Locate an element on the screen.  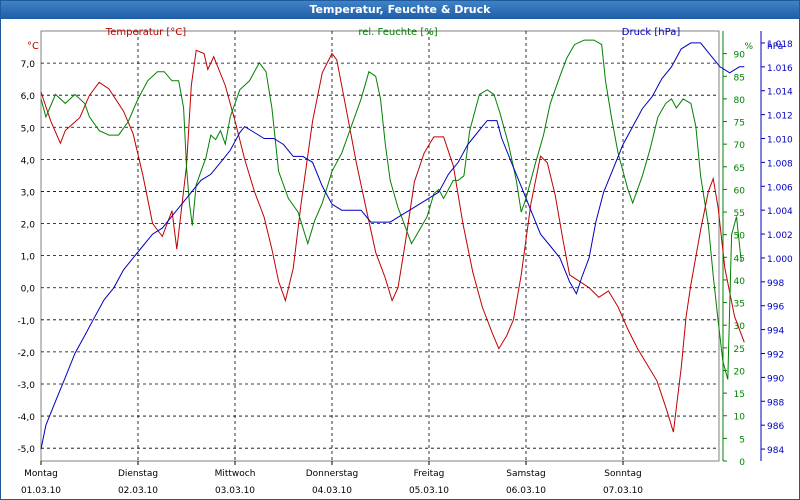
hum-tick-label: 5 is located at coordinates (742, 440).